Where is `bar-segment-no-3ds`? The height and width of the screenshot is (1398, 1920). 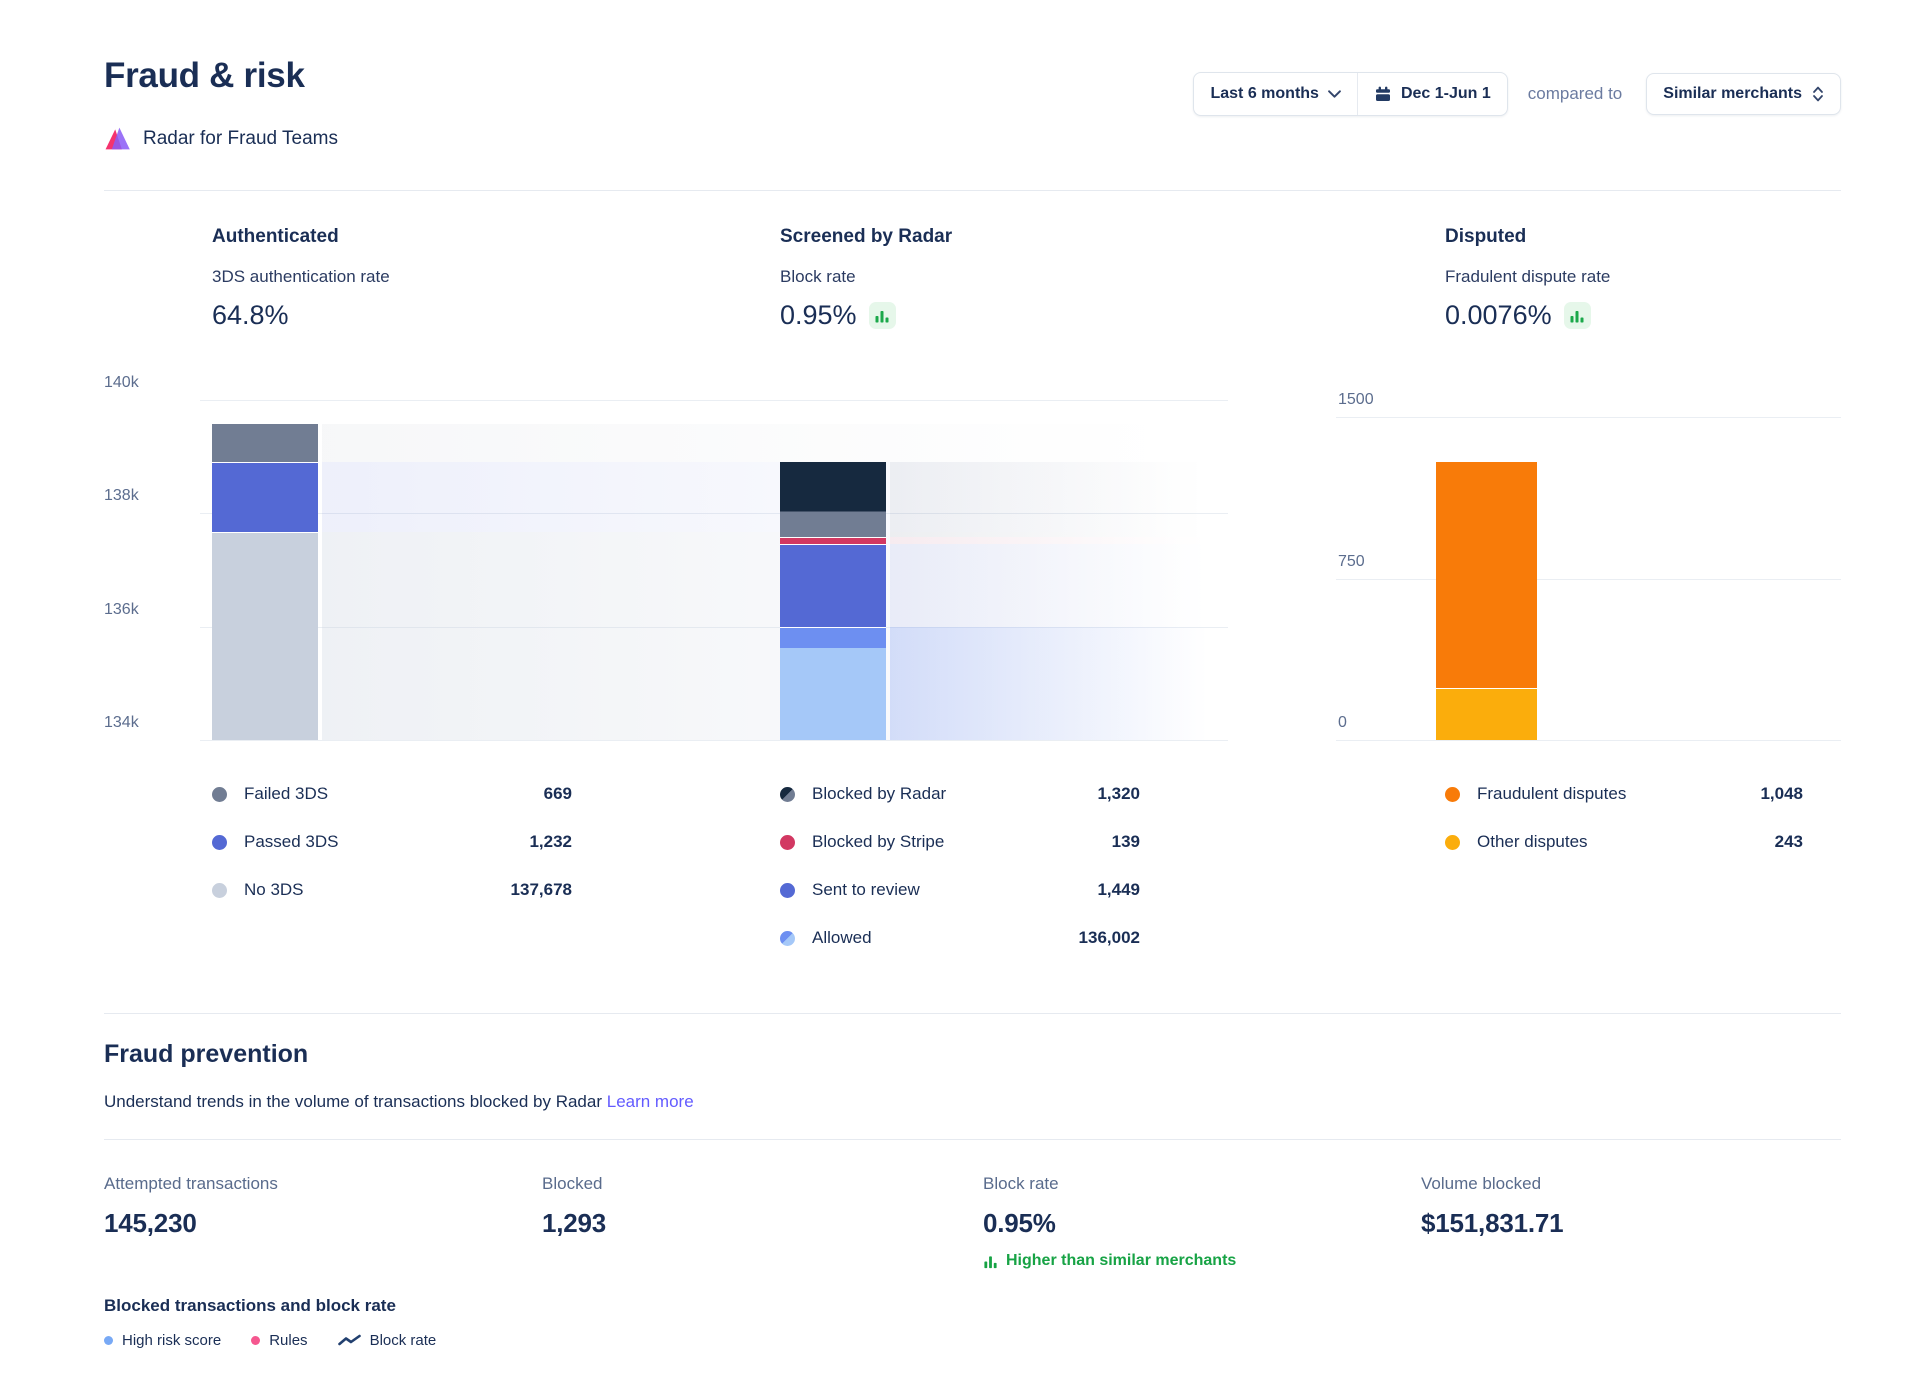
bar-segment-no-3ds is located at coordinates (265, 635).